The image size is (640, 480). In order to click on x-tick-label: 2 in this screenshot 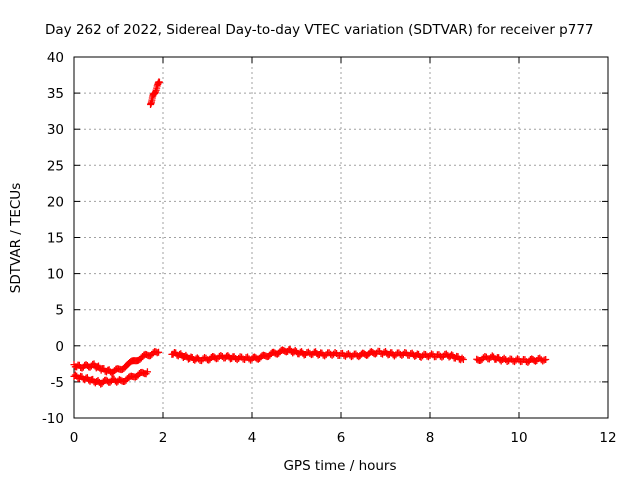, I will do `click(163, 438)`.